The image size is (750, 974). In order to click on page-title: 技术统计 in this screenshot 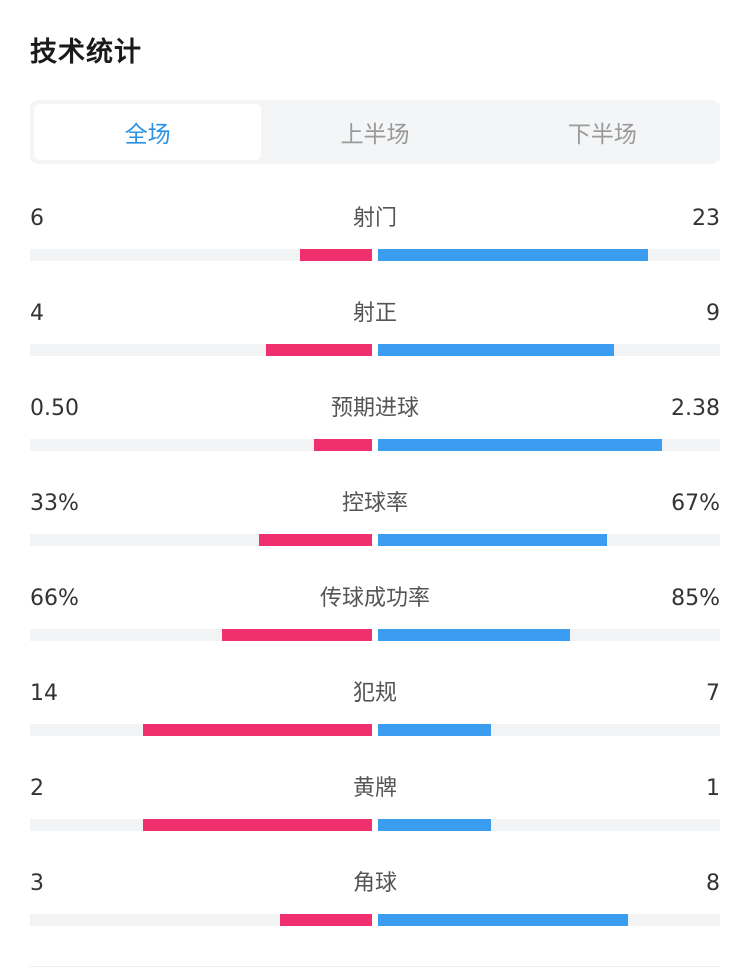, I will do `click(86, 52)`.